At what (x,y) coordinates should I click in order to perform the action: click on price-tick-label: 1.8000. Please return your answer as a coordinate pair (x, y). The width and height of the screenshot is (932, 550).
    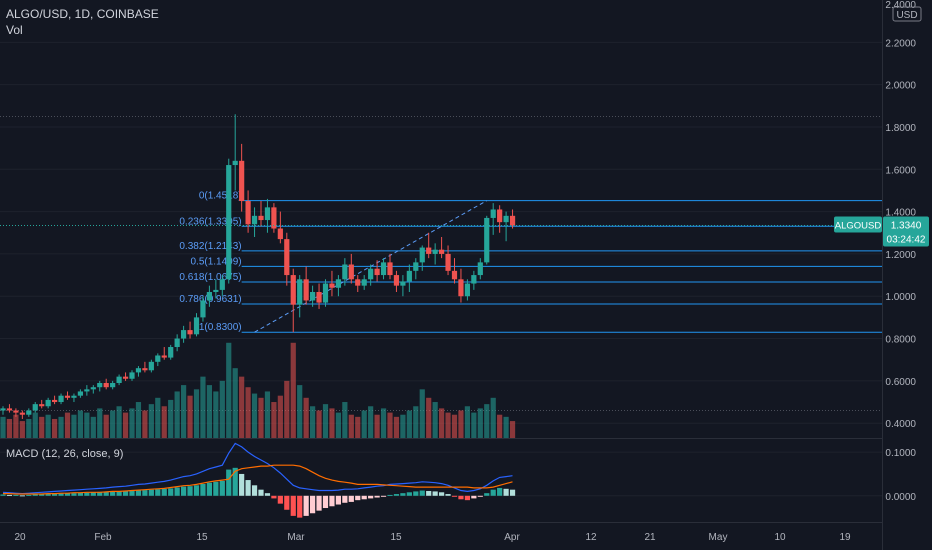
    Looking at the image, I should click on (900, 128).